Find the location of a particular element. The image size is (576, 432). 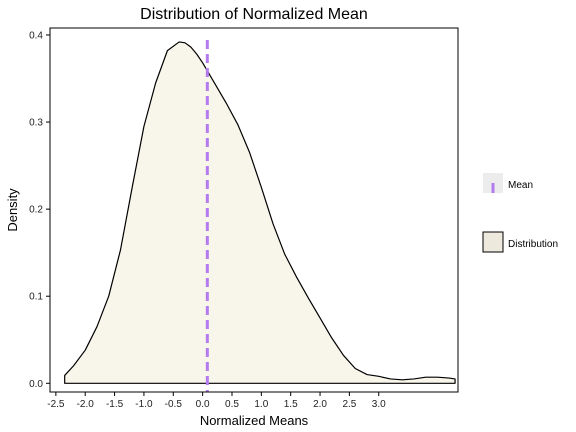

x-tick-label: 1.0 is located at coordinates (261, 404).